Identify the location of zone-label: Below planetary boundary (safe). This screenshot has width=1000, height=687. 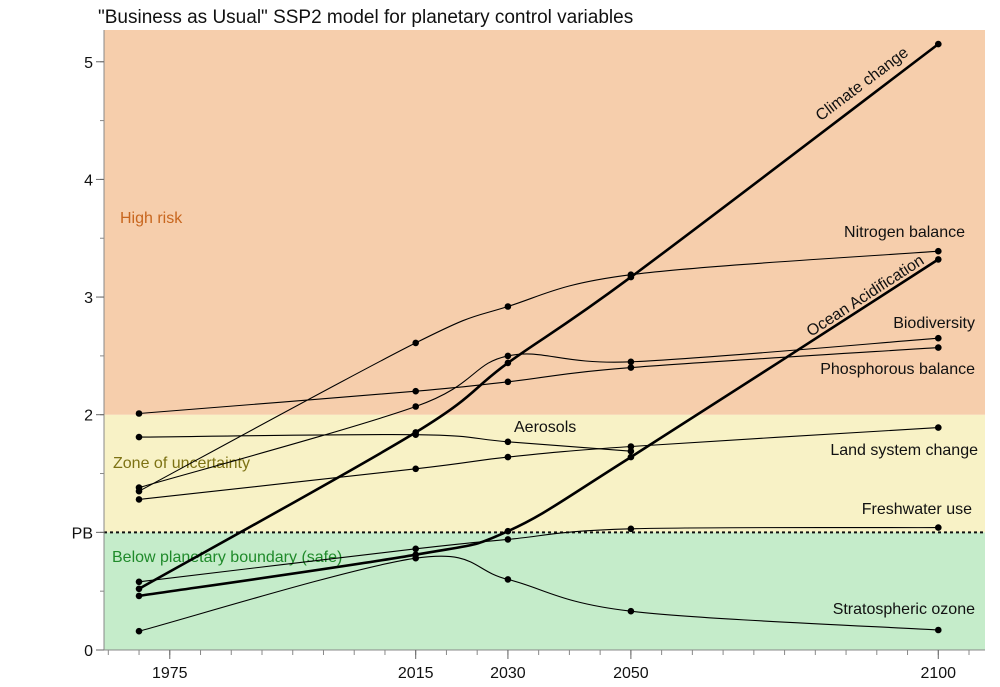
(227, 557).